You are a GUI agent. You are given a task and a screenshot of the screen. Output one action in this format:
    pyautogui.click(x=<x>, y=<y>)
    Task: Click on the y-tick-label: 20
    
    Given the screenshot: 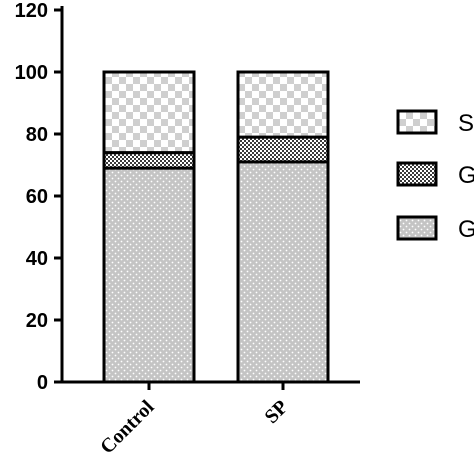 What is the action you would take?
    pyautogui.click(x=37, y=321)
    